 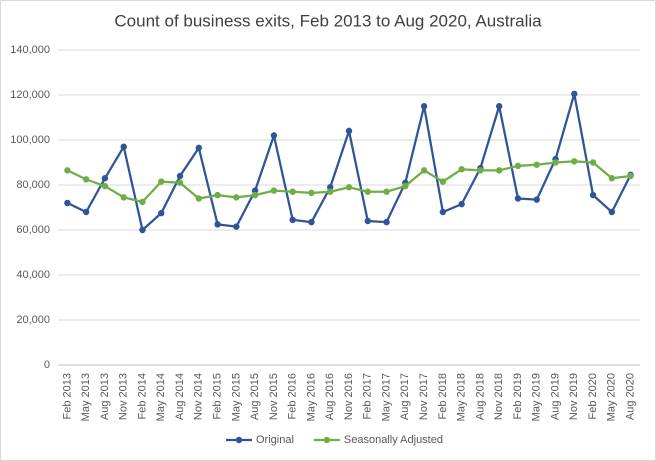 I want to click on x-tick-label: Aug 2019, so click(x=555, y=396).